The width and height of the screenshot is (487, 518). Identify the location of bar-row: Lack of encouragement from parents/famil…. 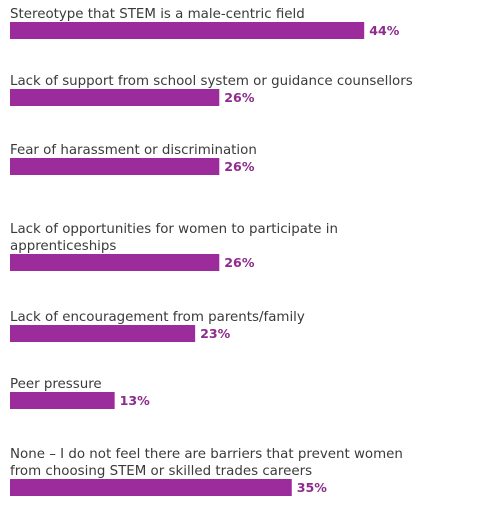
(157, 326).